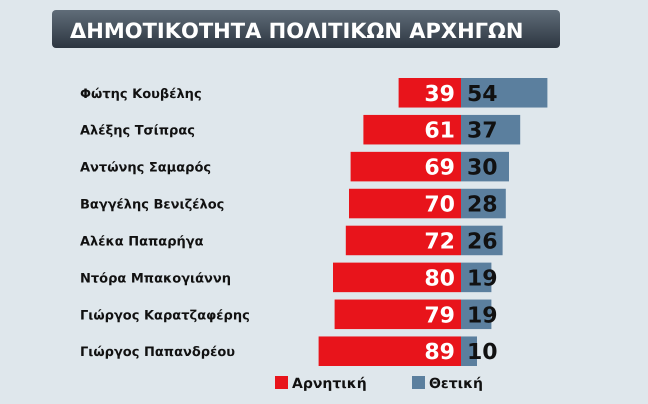  Describe the element at coordinates (439, 168) in the screenshot. I see `data-label: 69` at that location.